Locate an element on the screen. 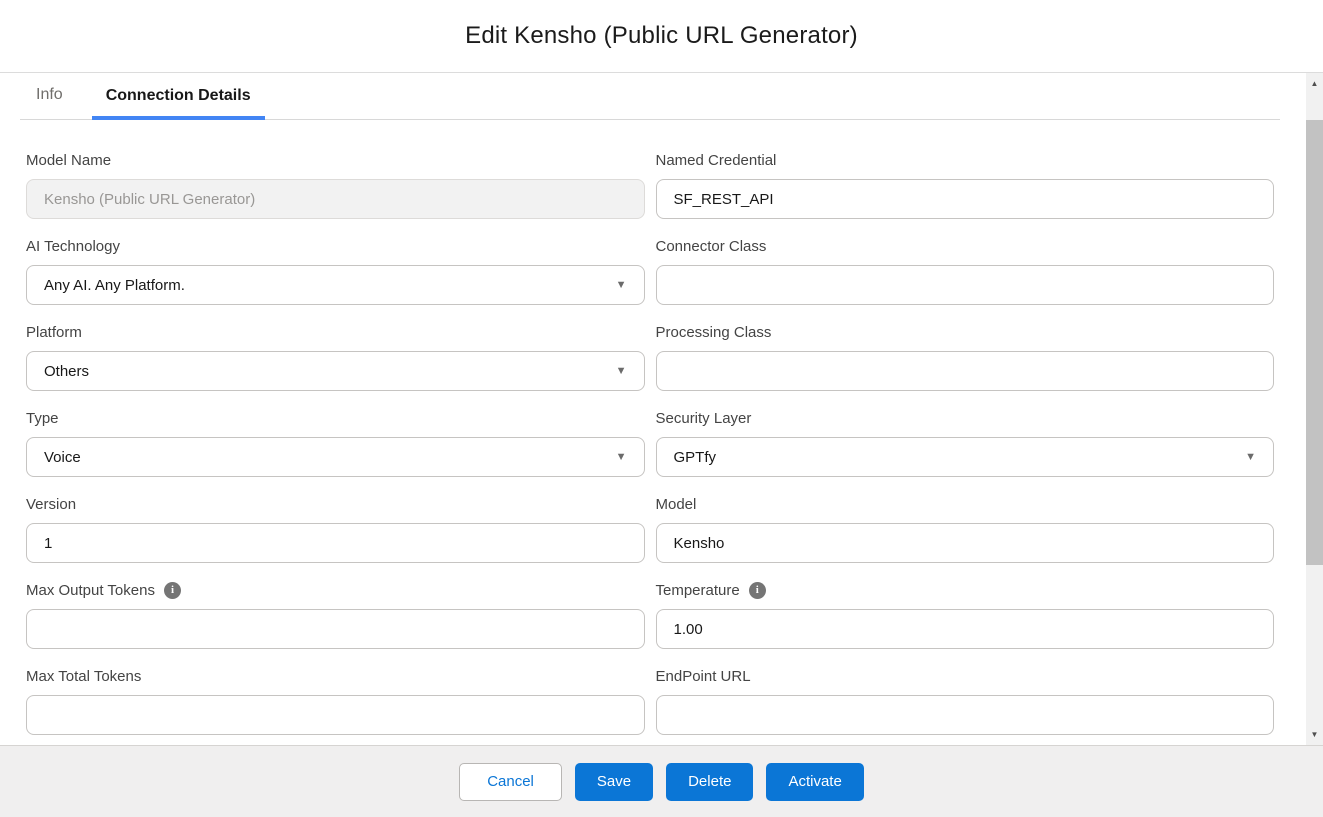 Image resolution: width=1323 pixels, height=817 pixels. field-label-row: Temperature i is located at coordinates (965, 590).